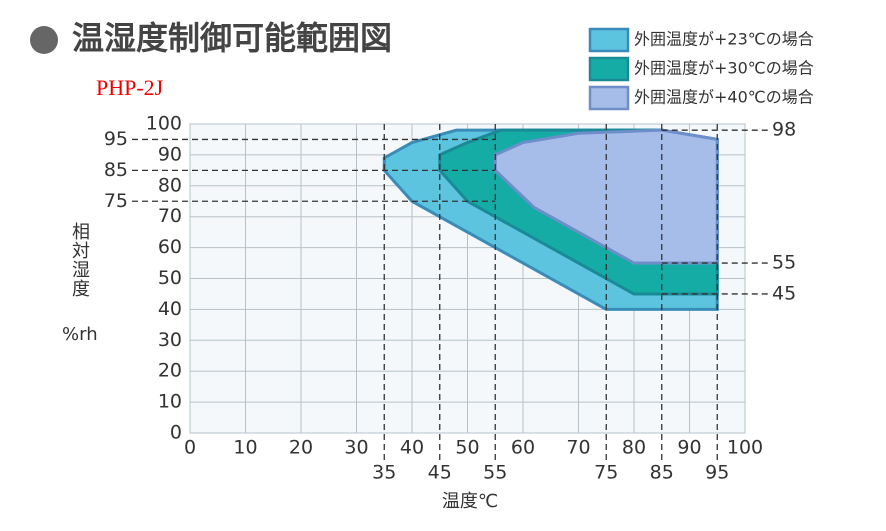 This screenshot has width=886, height=531. I want to click on x-tick-label: 40, so click(412, 448).